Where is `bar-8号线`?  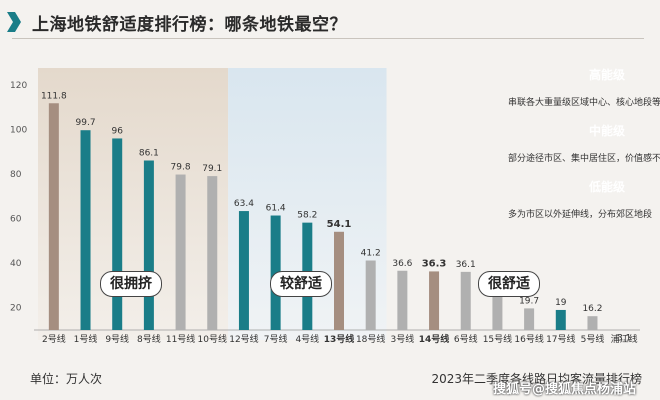
bar-8号线 is located at coordinates (148, 245).